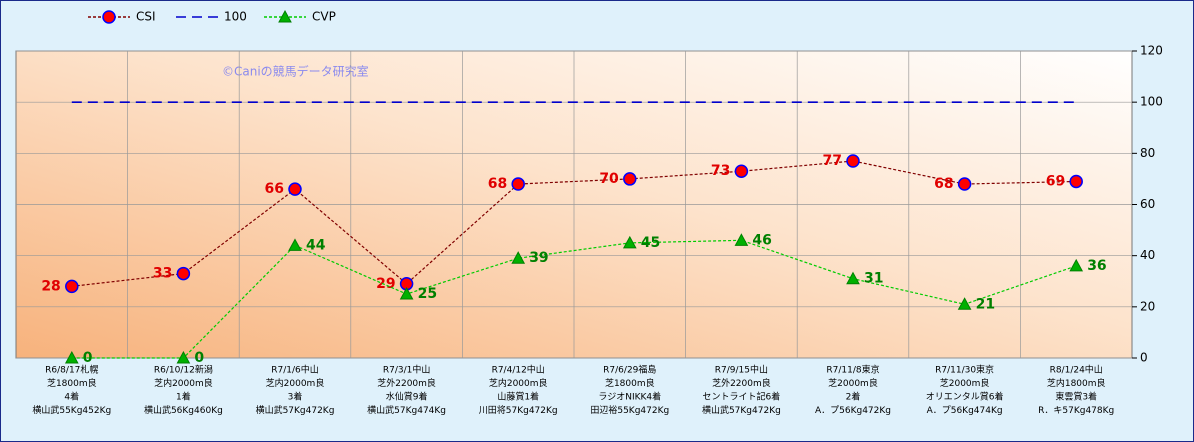 Image resolution: width=1194 pixels, height=442 pixels. Describe the element at coordinates (407, 397) in the screenshot. I see `x-tick-label: 水仙賞9着` at that location.